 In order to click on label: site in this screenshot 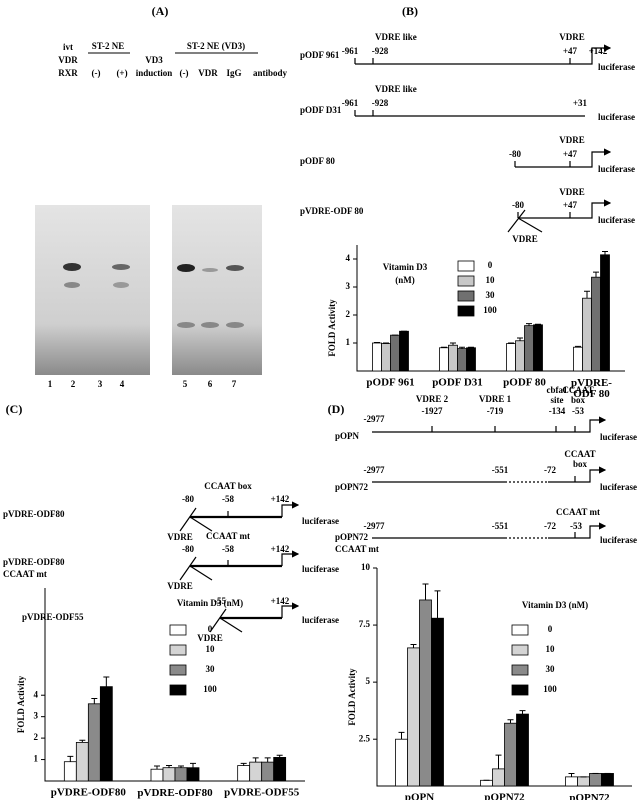, I will do `click(557, 400)`.